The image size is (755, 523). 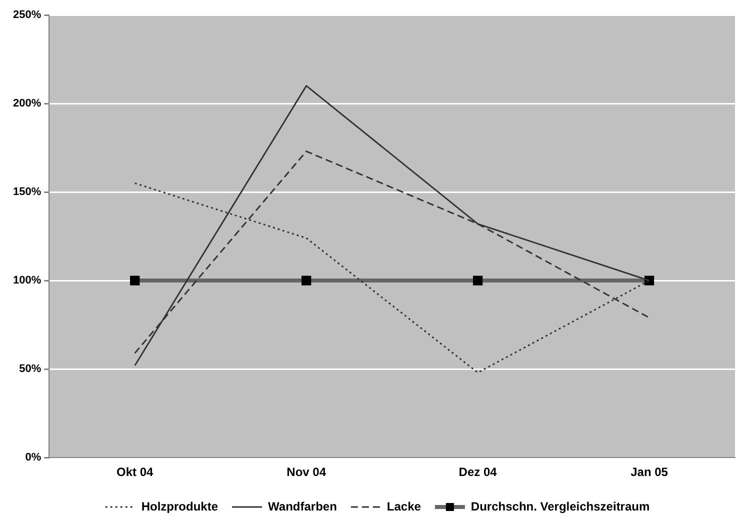 What do you see at coordinates (27, 104) in the screenshot?
I see `y-tick-label: 200%` at bounding box center [27, 104].